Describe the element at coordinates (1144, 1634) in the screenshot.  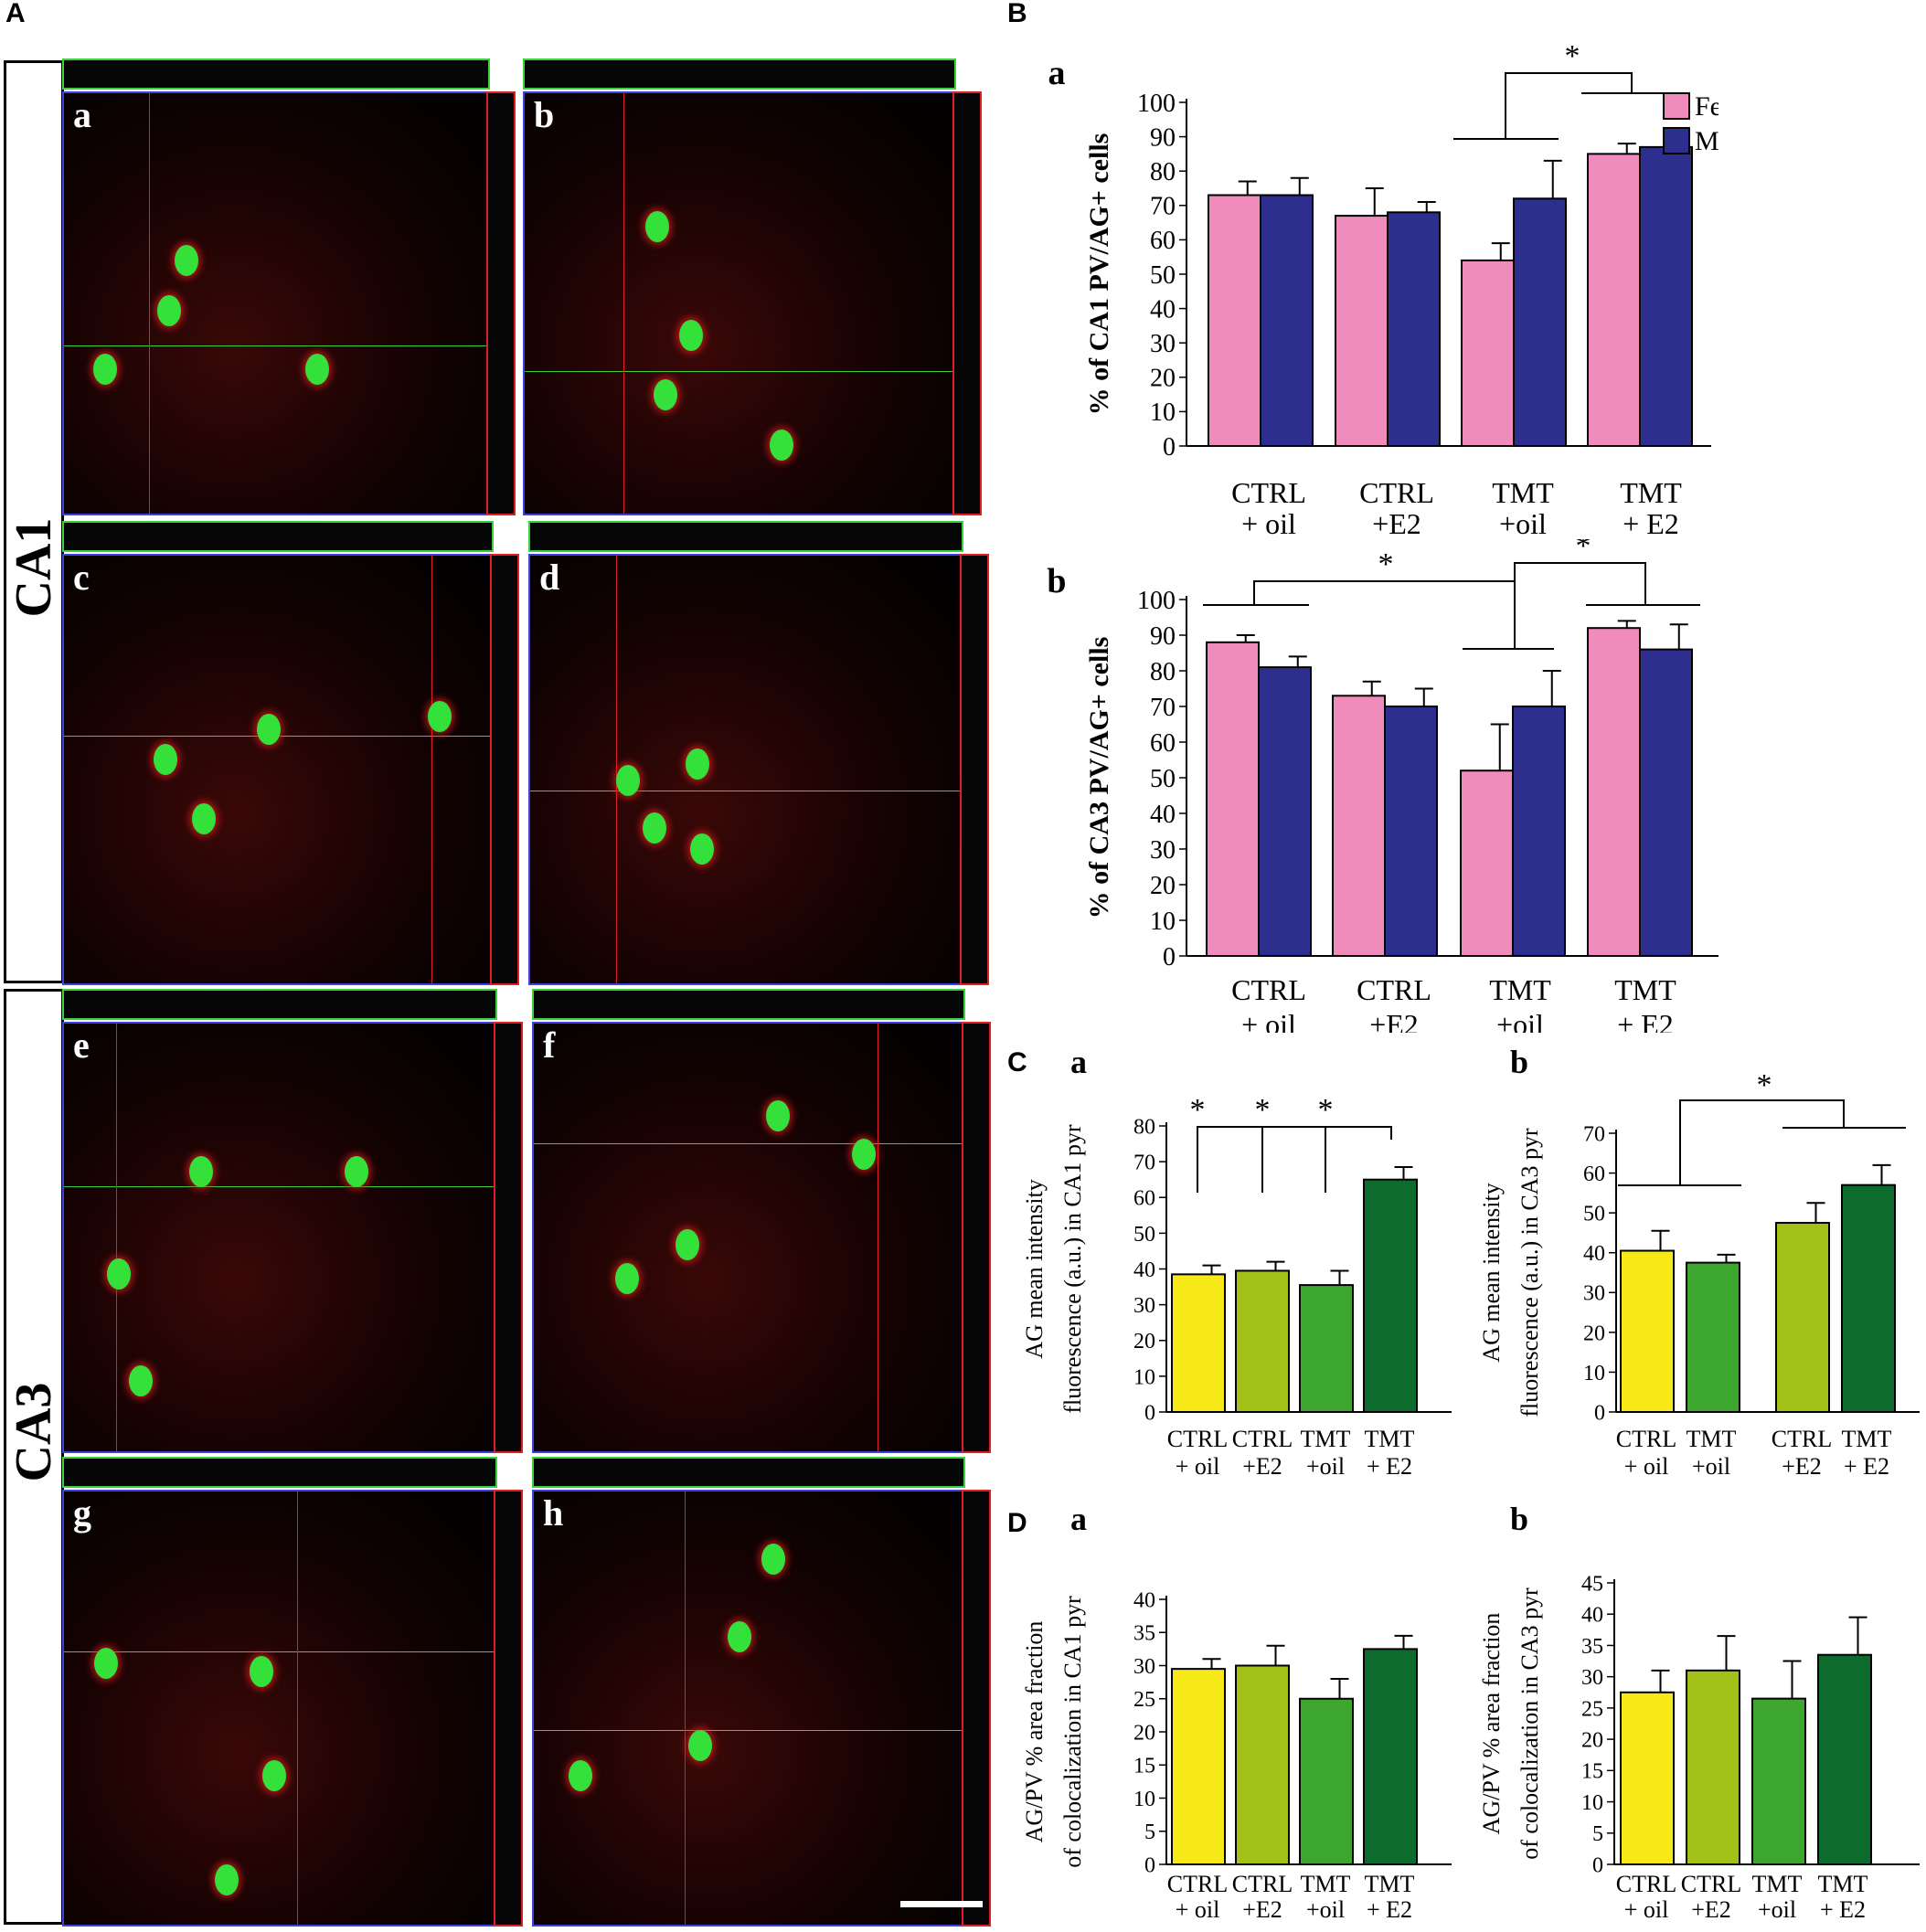
I see `y-tick-label: 35` at that location.